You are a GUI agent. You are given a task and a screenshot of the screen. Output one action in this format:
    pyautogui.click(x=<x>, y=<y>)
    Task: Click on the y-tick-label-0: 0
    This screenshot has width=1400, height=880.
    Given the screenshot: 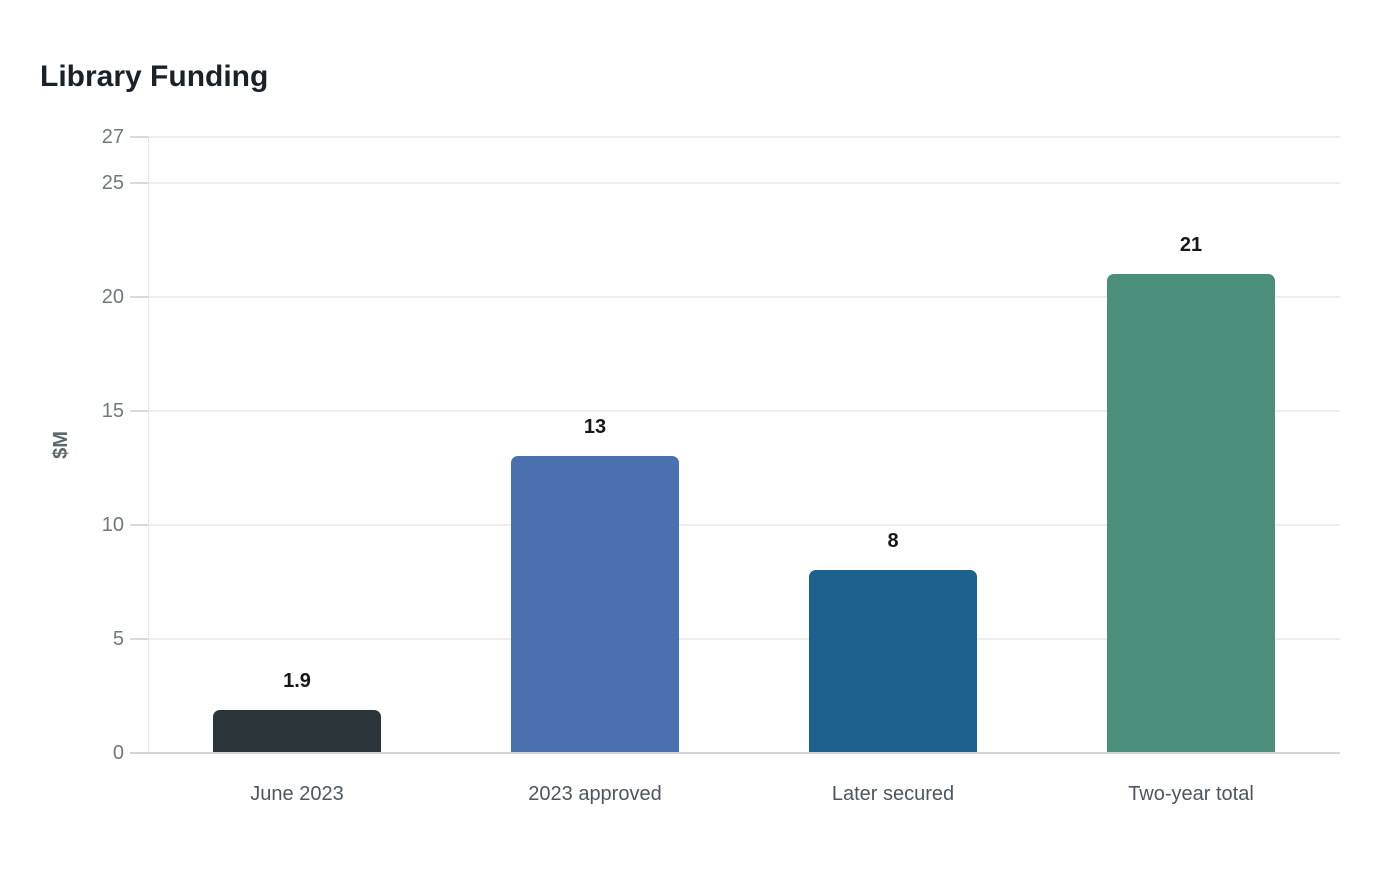 What is the action you would take?
    pyautogui.click(x=118, y=753)
    